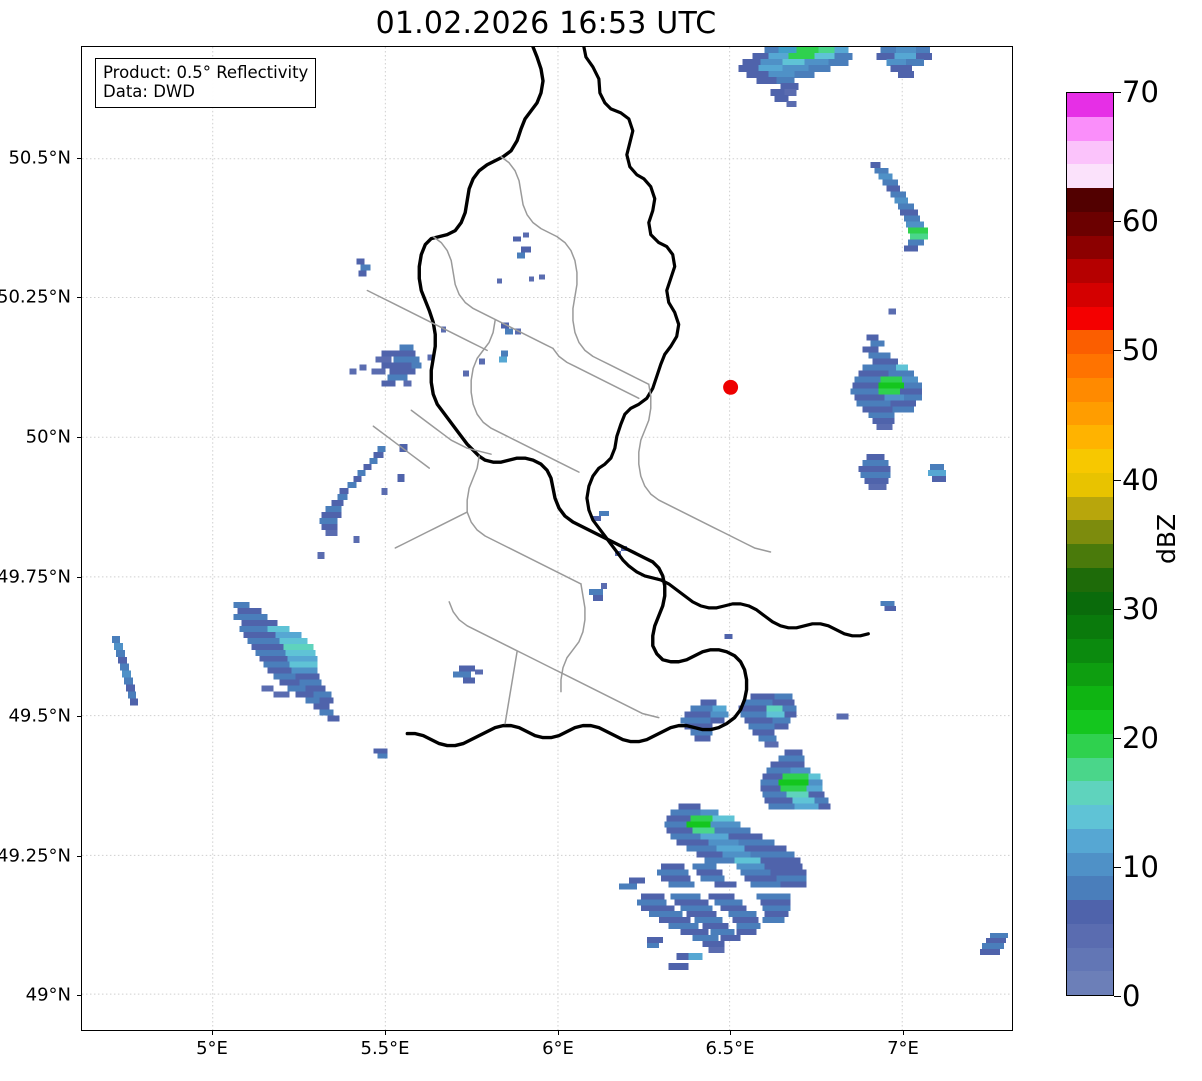  I want to click on info-data-line: Data: DWD, so click(149, 92).